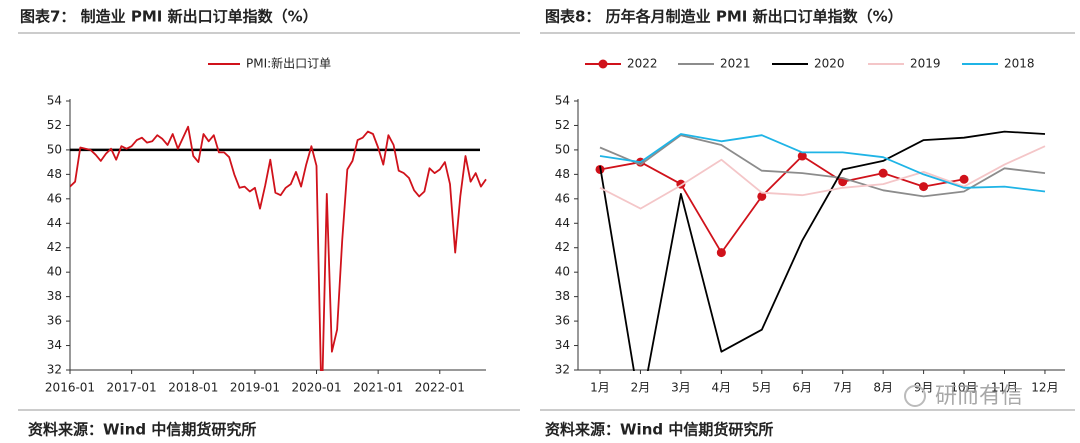 The height and width of the screenshot is (443, 1080). Describe the element at coordinates (642, 64) in the screenshot. I see `legend-label: 2022` at that location.